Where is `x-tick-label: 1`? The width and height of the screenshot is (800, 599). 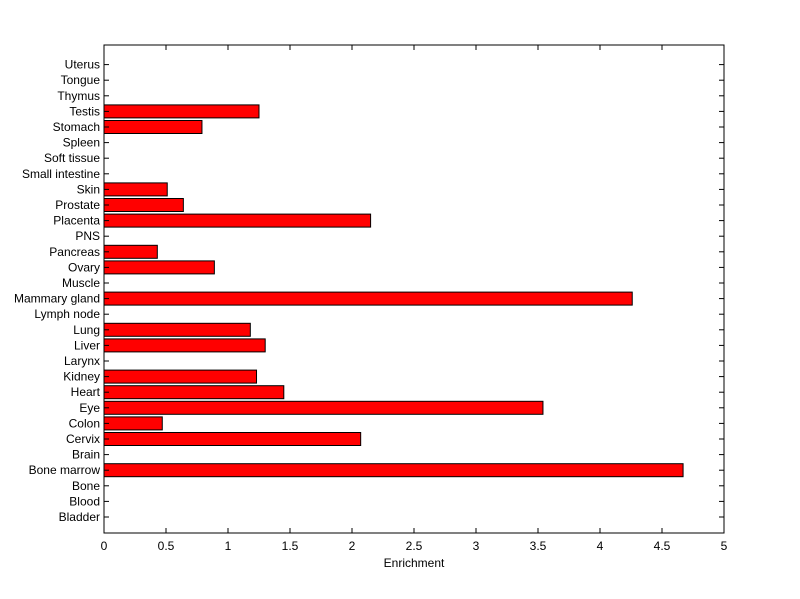 x-tick-label: 1 is located at coordinates (228, 546).